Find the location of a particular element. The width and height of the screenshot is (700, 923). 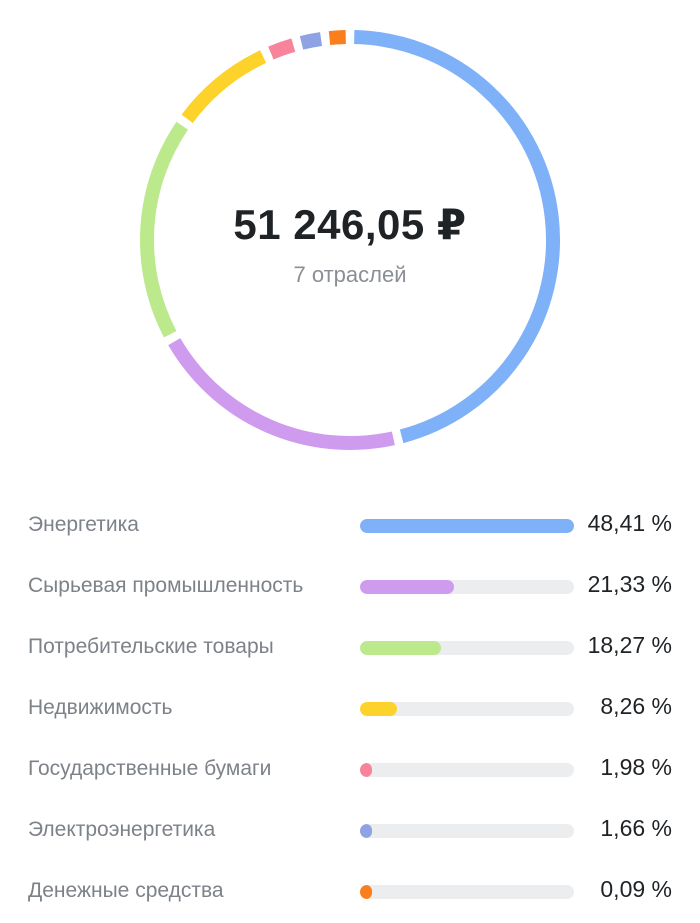

legend-row: Электроэнергетика 1,66 % is located at coordinates (350, 831).